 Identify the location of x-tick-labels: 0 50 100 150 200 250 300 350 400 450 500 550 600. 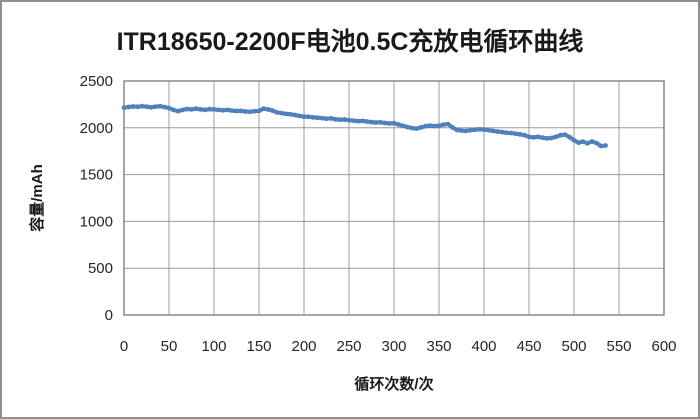
(398, 346).